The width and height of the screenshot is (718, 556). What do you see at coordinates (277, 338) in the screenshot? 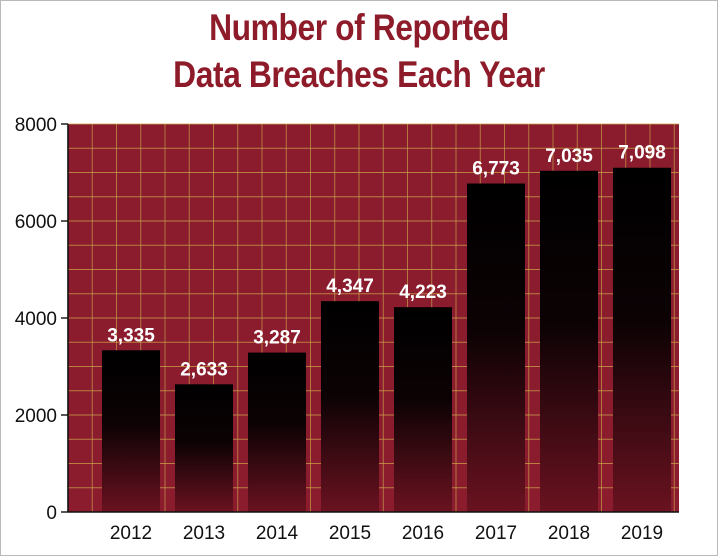
I see `data-label-2014: 3,287` at bounding box center [277, 338].